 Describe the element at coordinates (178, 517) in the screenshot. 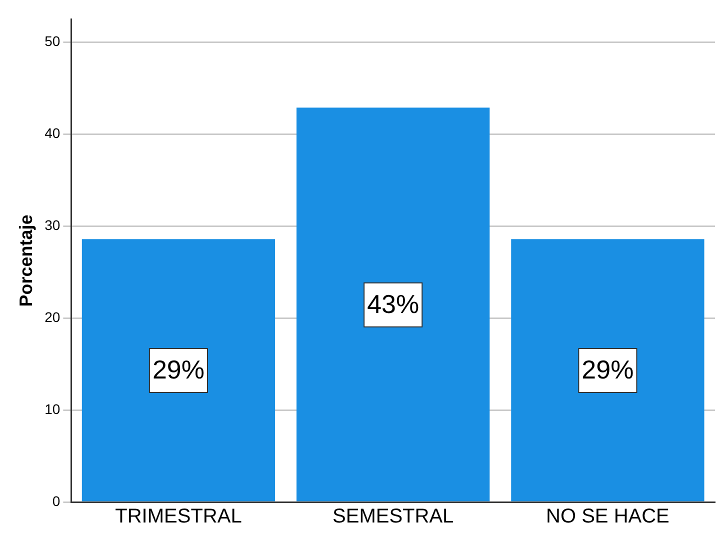

I see `x-tick-label: TRIMESTRAL` at that location.